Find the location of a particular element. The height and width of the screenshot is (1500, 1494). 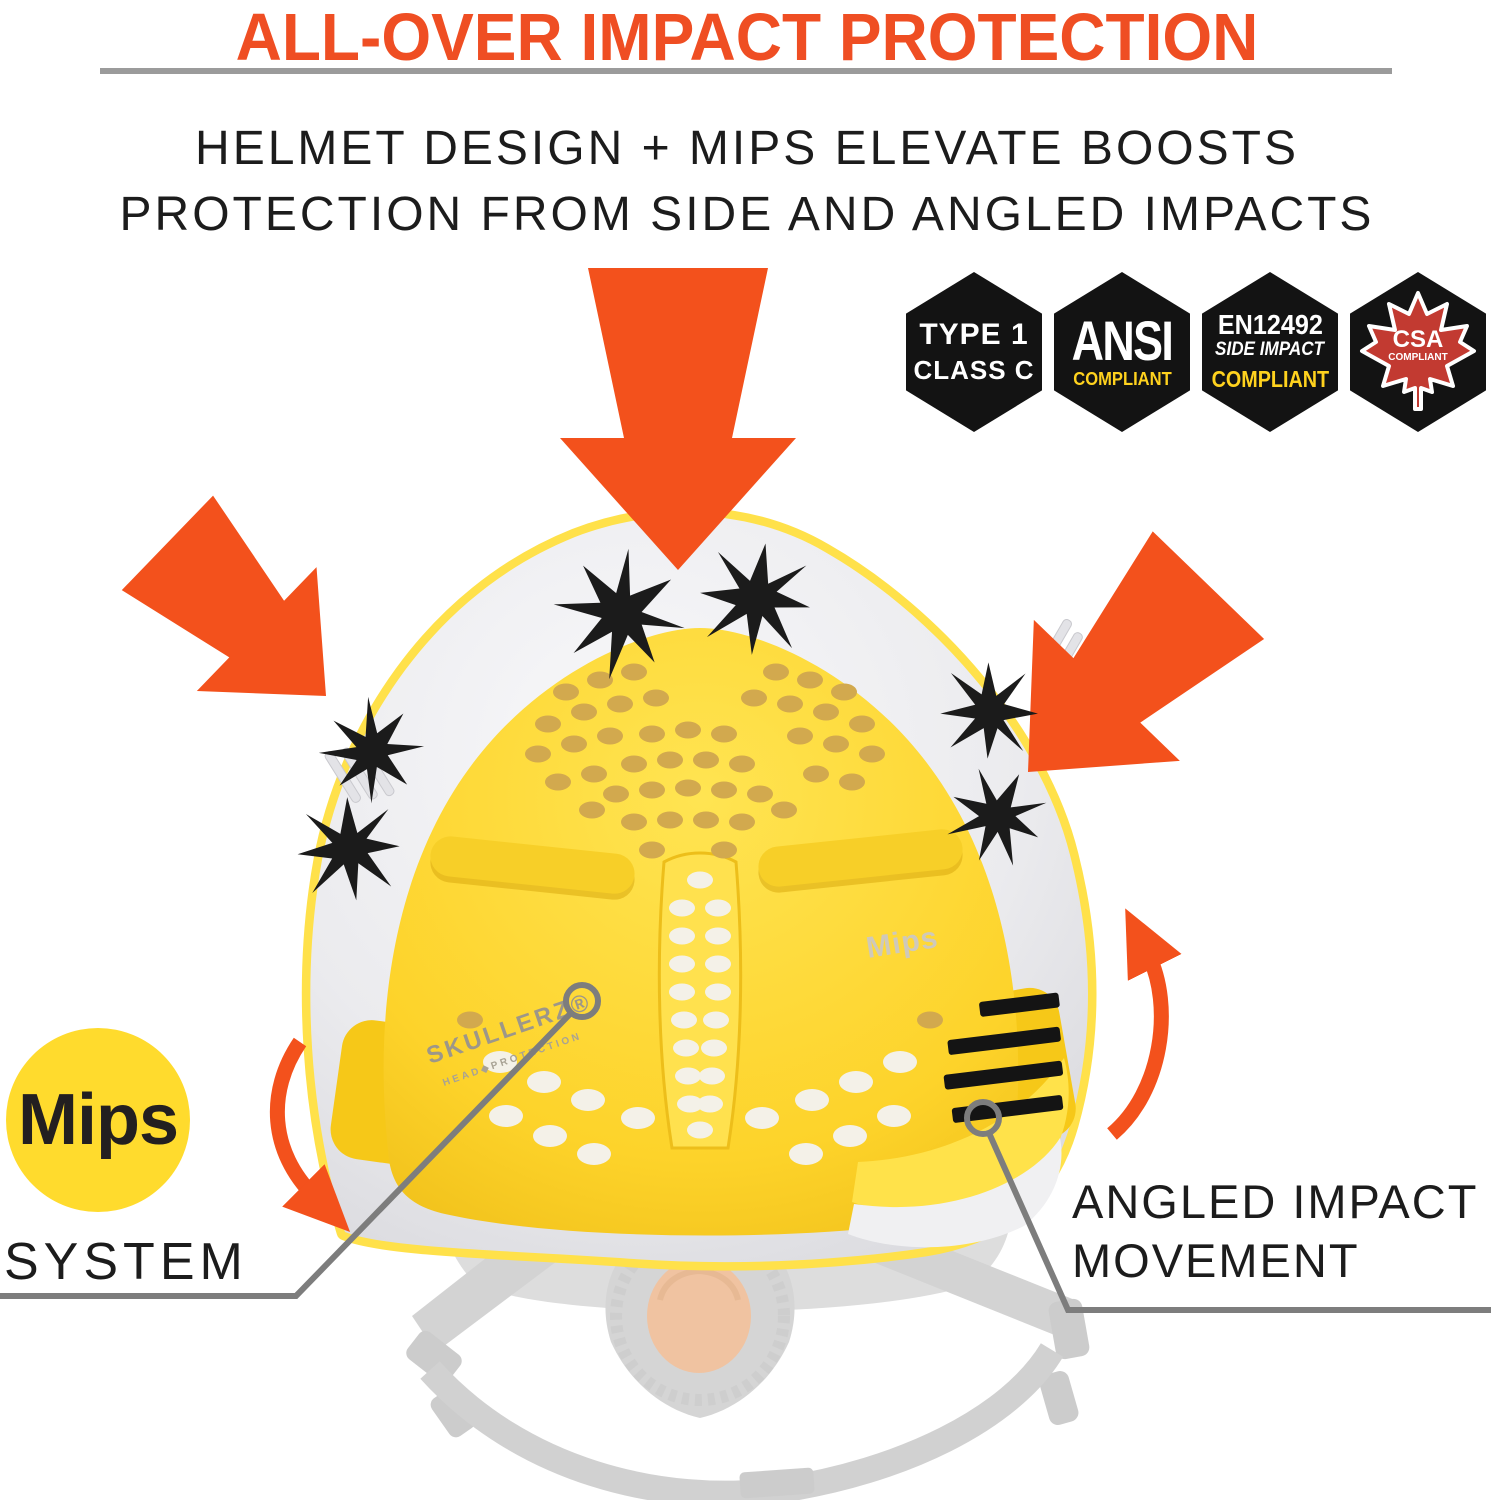

ratchet-knob is located at coordinates (699, 1316).